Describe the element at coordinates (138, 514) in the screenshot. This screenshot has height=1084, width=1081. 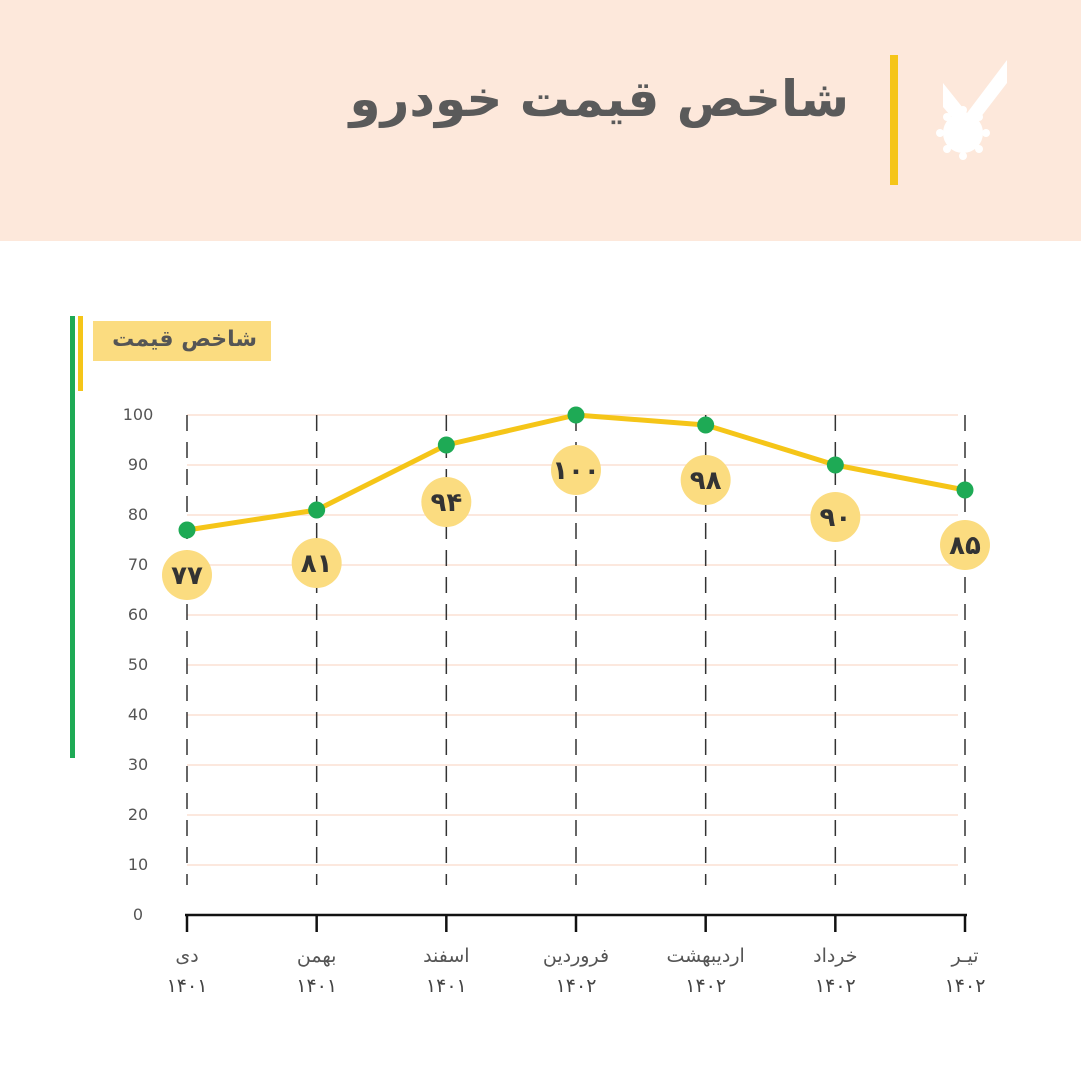
I see `y-tick-label: 80` at that location.